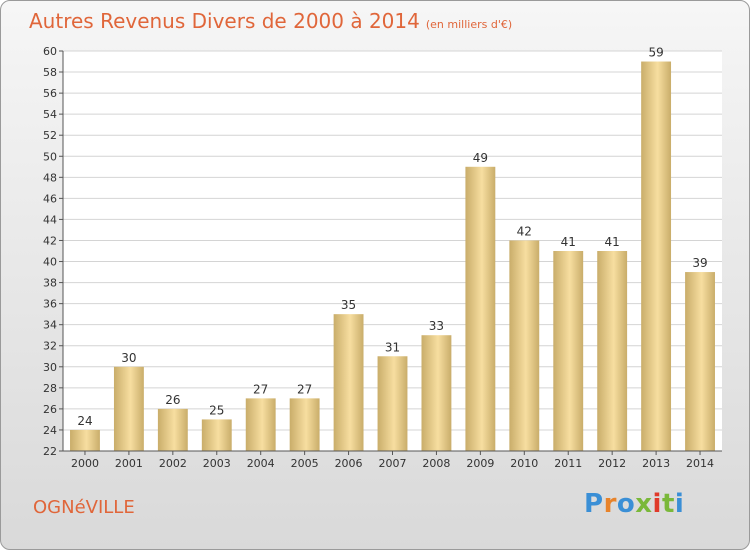 The width and height of the screenshot is (750, 550). Describe the element at coordinates (568, 463) in the screenshot. I see `x-tick-label: 2011` at that location.